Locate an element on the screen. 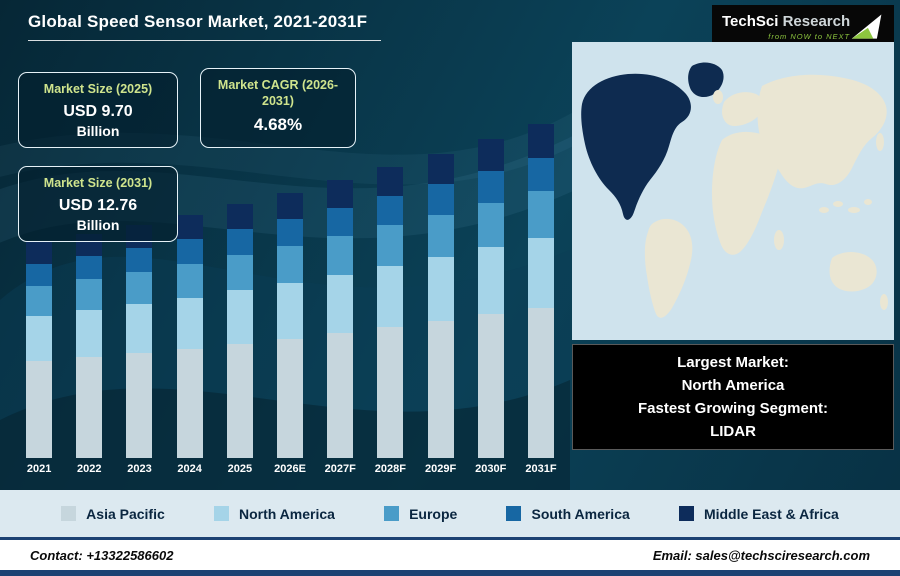 Image resolution: width=900 pixels, height=576 pixels. stat-value: USD 12.76 is located at coordinates (98, 205).